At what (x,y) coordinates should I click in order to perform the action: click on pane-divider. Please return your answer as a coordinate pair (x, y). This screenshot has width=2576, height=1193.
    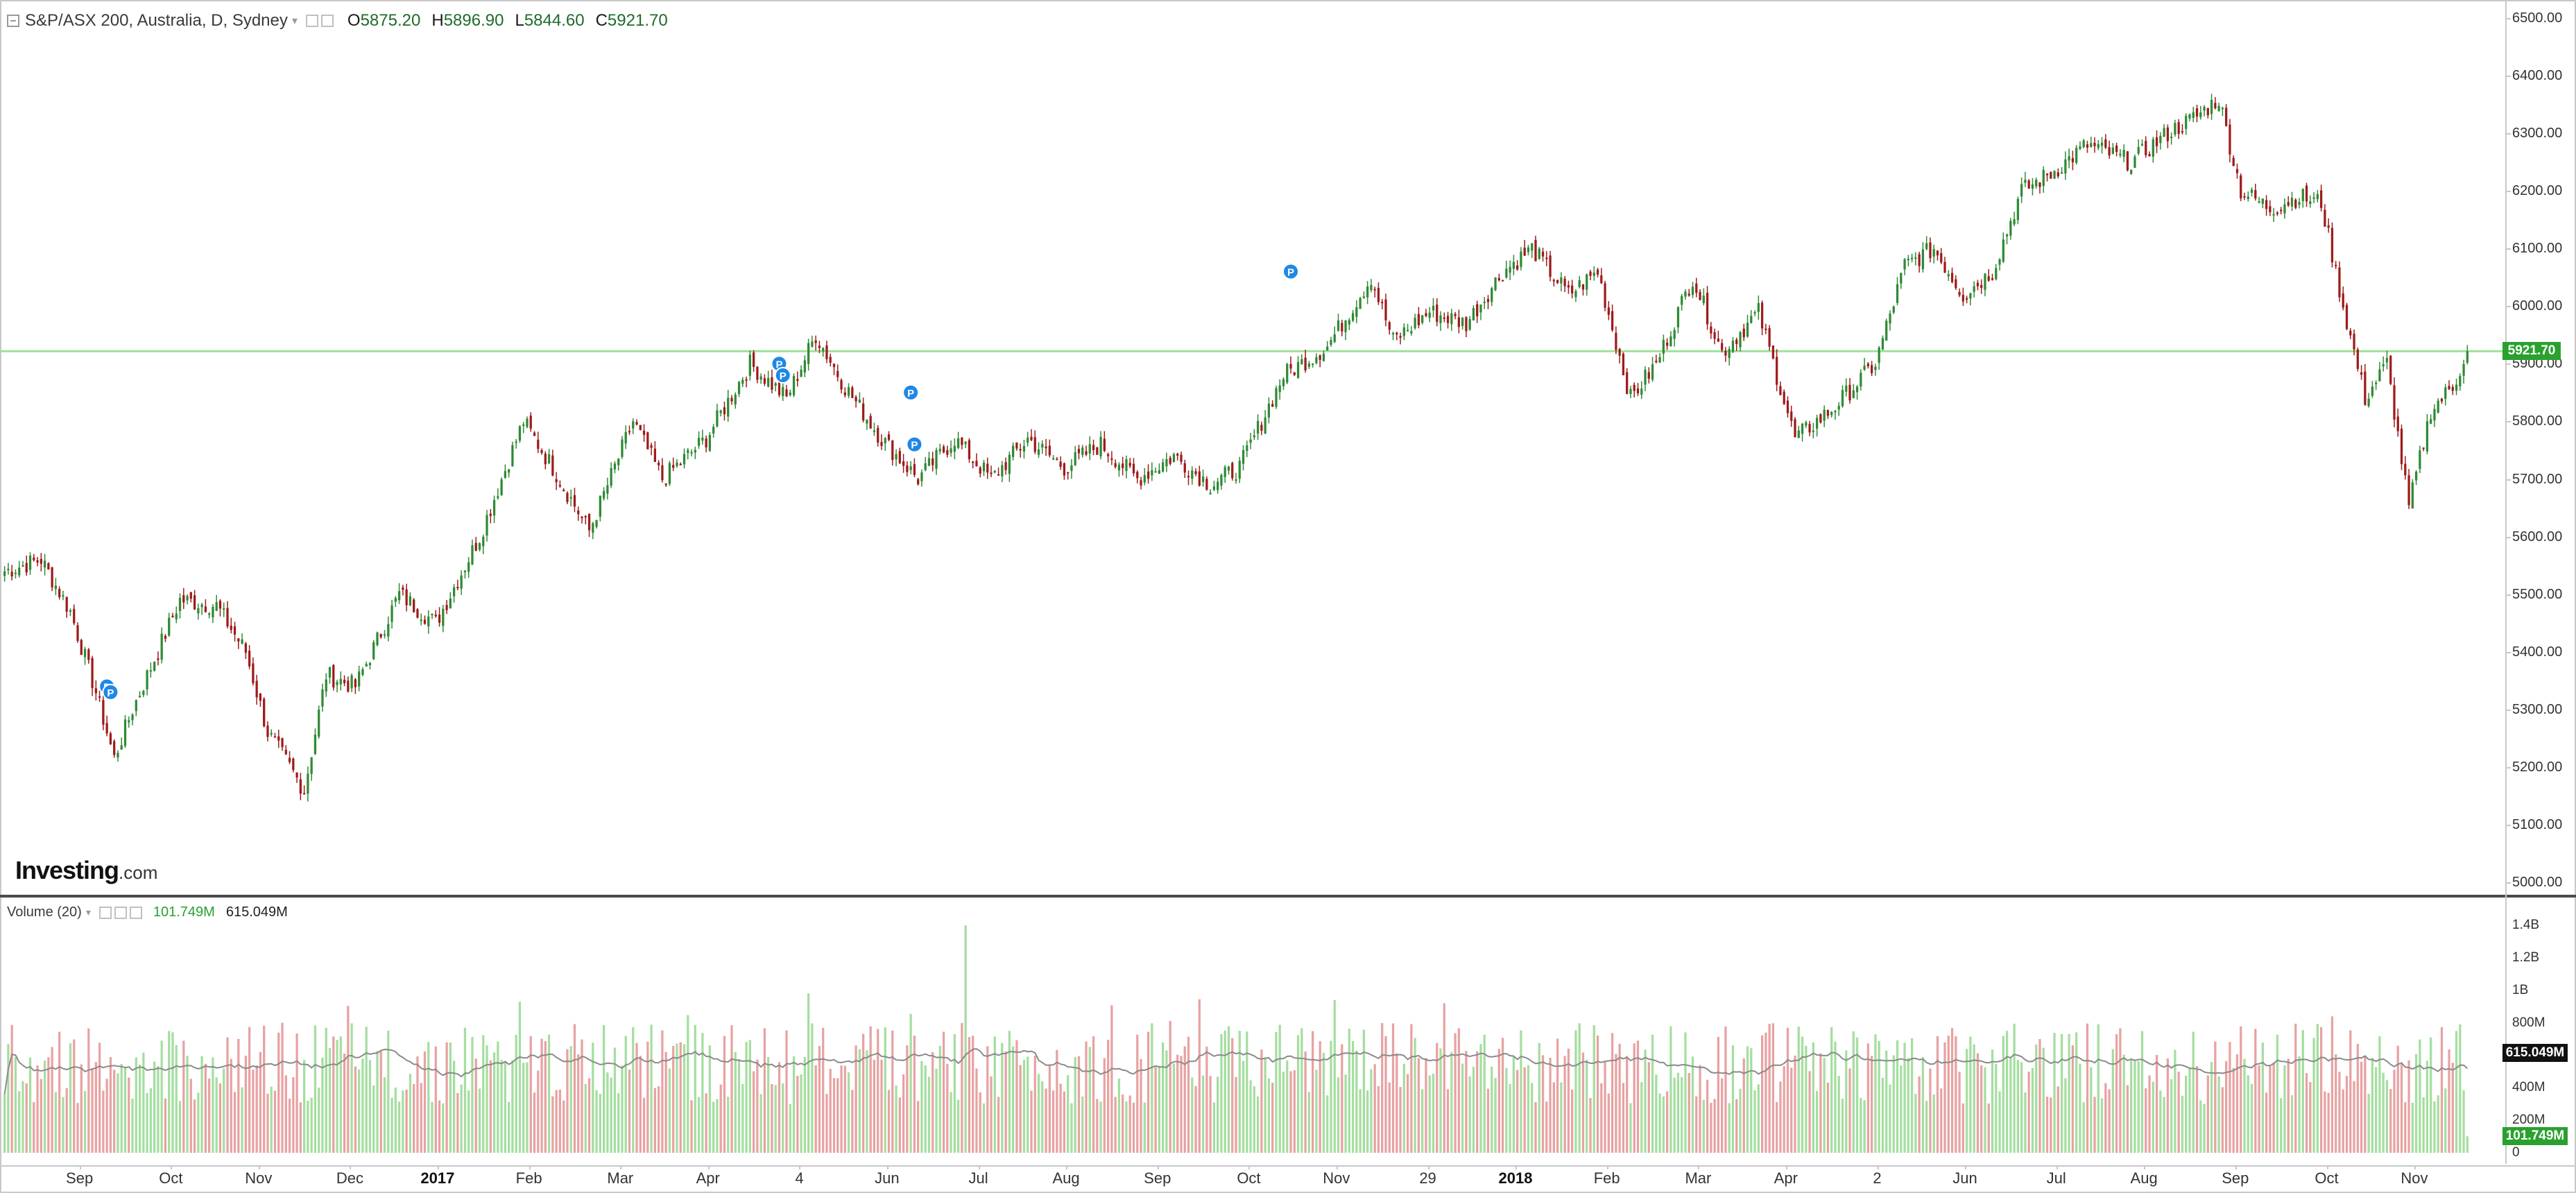
    Looking at the image, I should click on (1288, 896).